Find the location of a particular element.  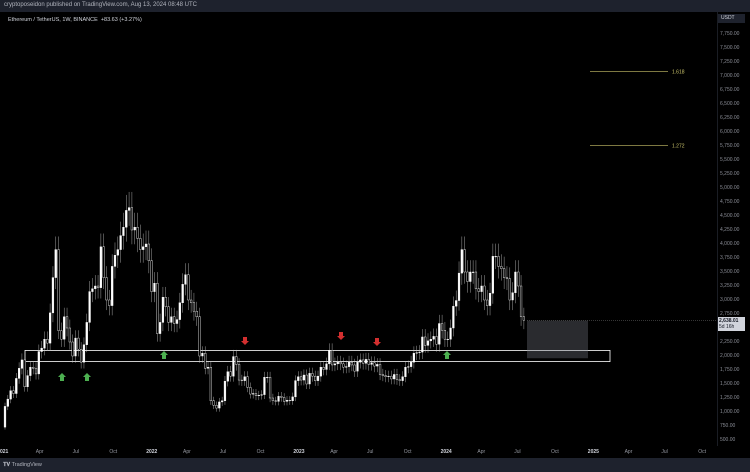

price-tick: 5,250.00 is located at coordinates (730, 174).